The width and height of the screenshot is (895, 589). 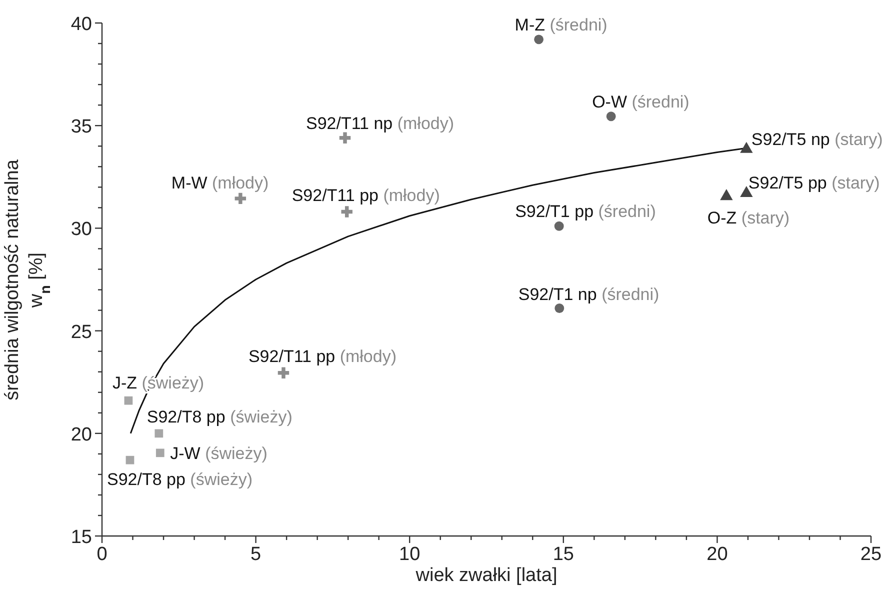 I want to click on y-tick-label: 20, so click(x=81, y=435).